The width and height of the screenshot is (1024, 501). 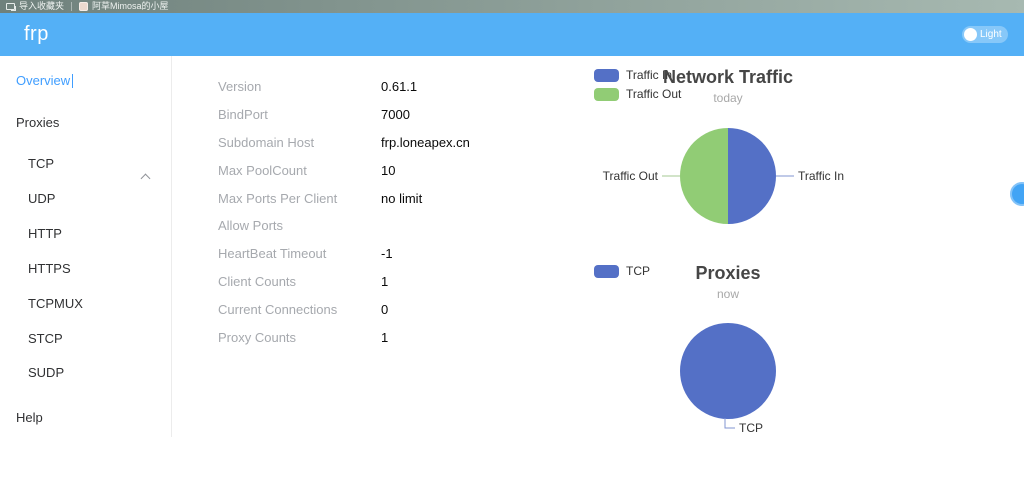 I want to click on sidebar-item-https-label: HTTPS, so click(x=49, y=268).